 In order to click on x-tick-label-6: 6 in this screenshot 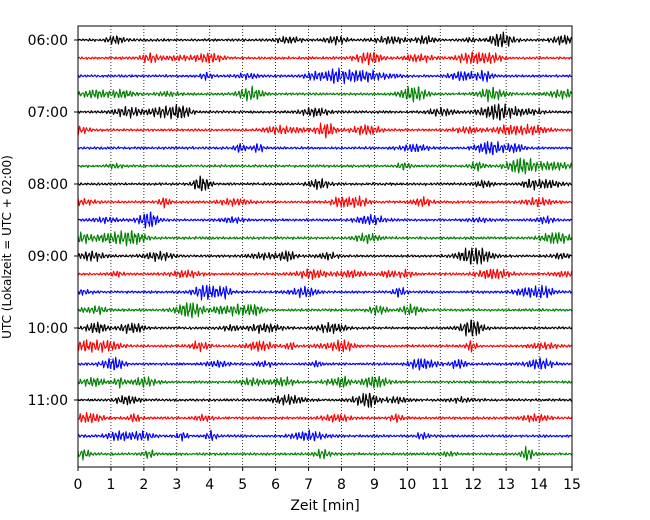, I will do `click(275, 485)`.